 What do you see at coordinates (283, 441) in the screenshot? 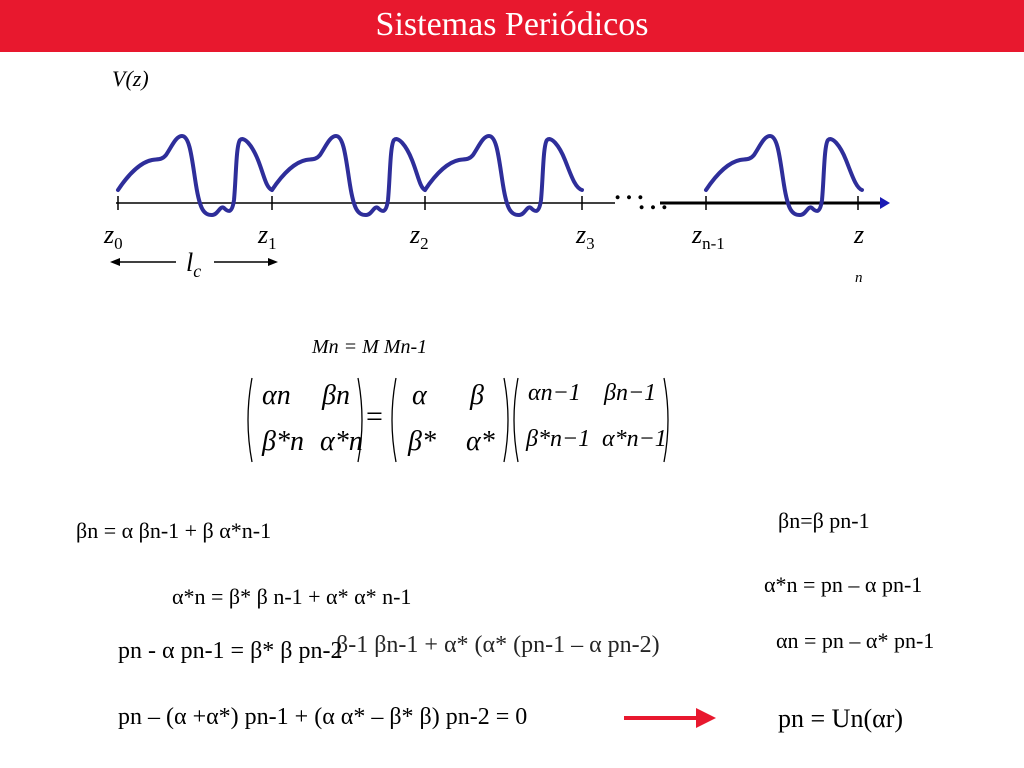
I see `lhs-c: β*n` at bounding box center [283, 441].